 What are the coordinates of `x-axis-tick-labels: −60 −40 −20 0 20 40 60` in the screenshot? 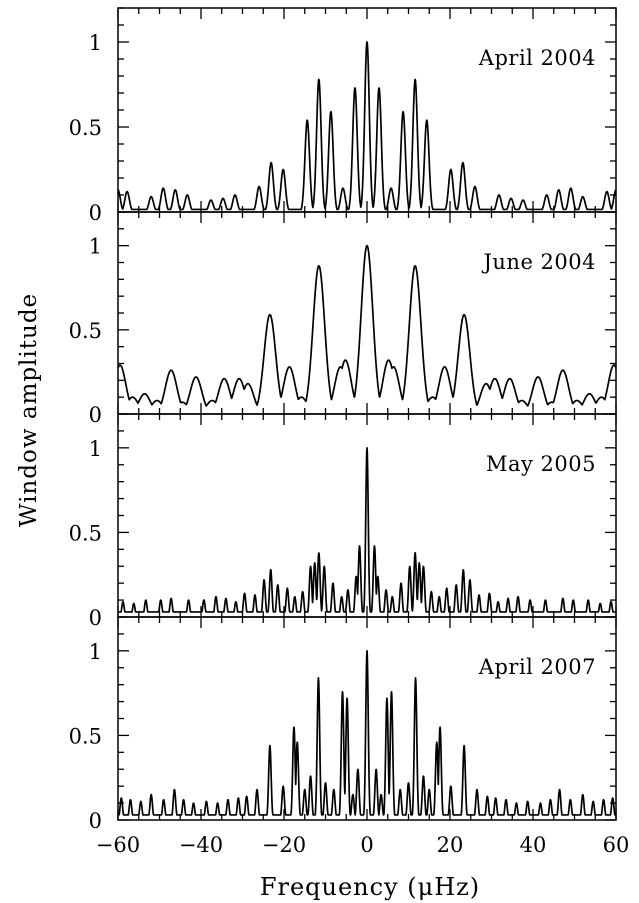 It's located at (363, 845).